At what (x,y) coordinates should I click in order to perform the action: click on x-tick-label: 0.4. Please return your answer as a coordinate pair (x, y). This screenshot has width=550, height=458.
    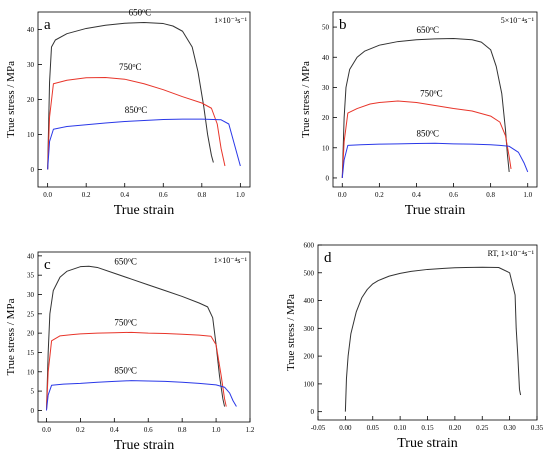
    Looking at the image, I should click on (124, 195).